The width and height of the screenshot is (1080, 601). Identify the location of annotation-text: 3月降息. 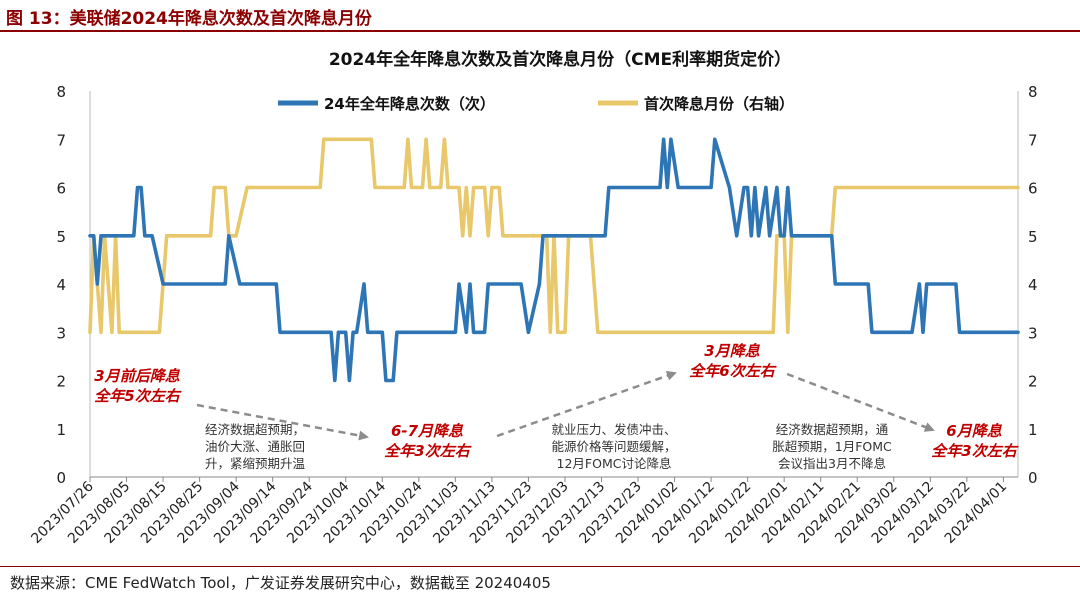
(732, 351).